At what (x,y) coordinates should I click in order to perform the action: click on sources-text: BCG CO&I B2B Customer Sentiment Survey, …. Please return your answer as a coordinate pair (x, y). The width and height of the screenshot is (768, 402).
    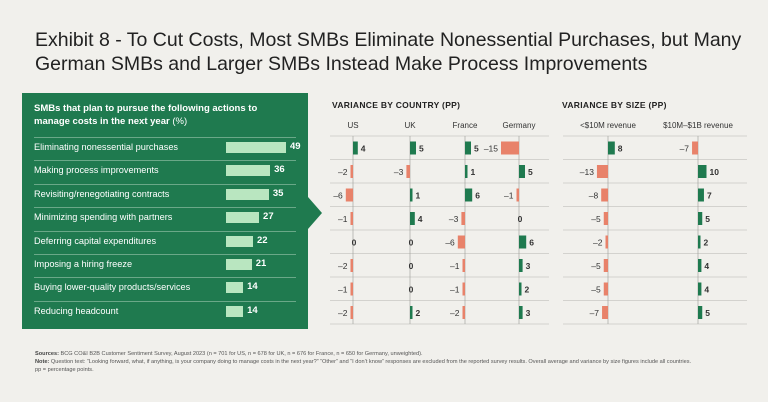
    Looking at the image, I should click on (241, 354).